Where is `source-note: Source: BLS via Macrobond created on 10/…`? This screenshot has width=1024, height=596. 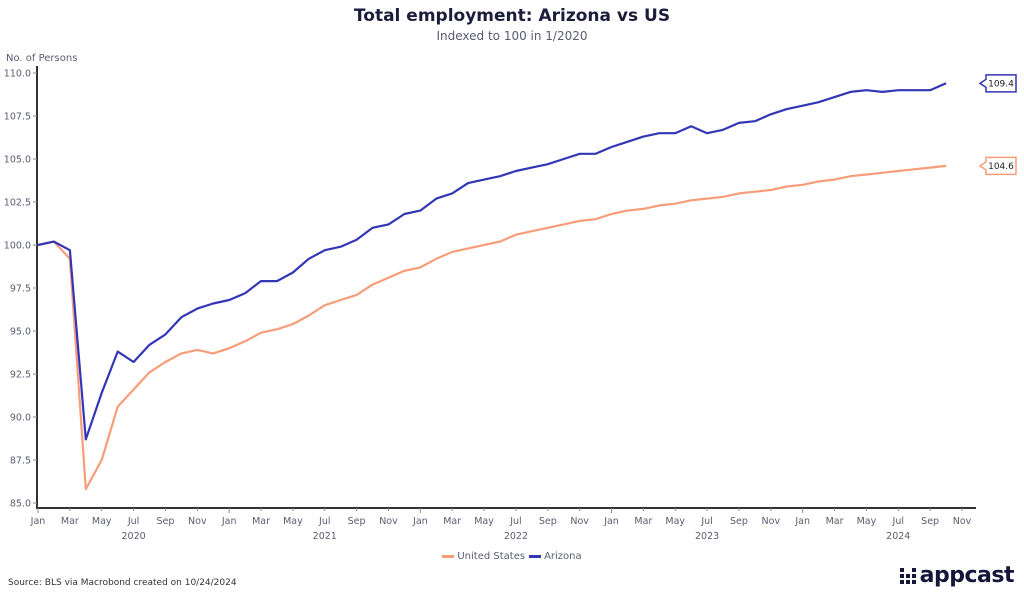 source-note: Source: BLS via Macrobond created on 10/… is located at coordinates (122, 583).